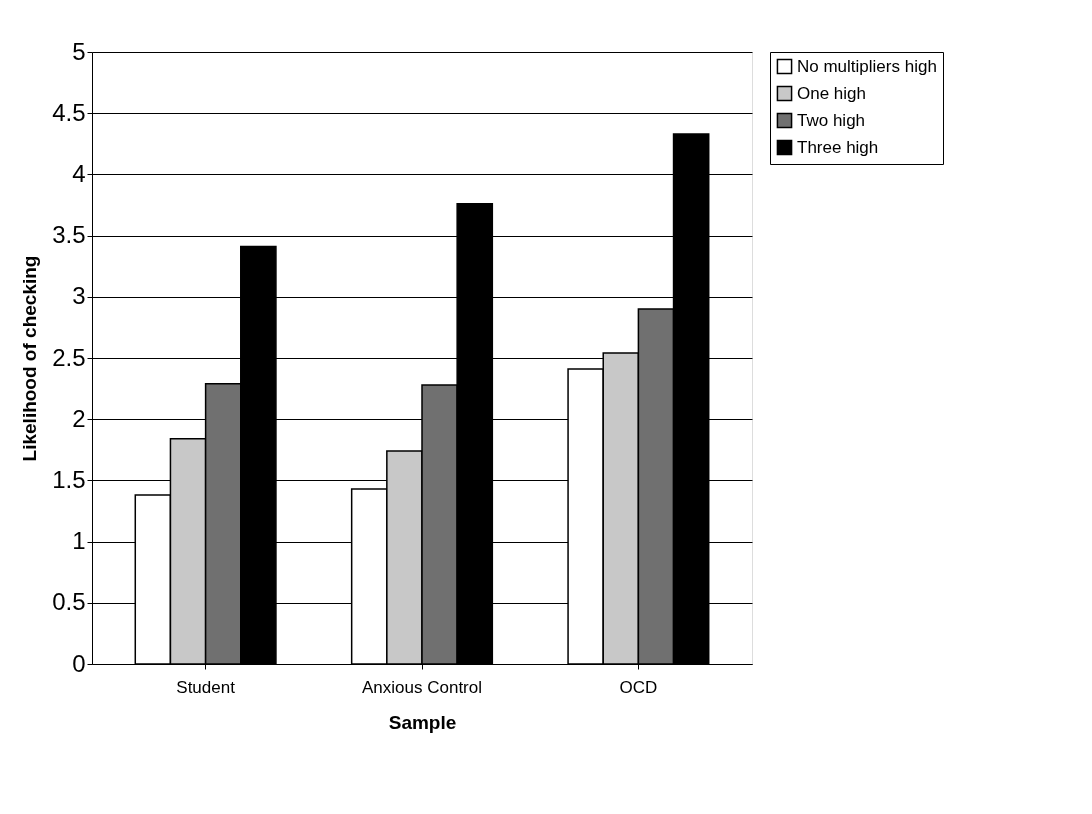 The height and width of the screenshot is (814, 1092). Describe the element at coordinates (79, 296) in the screenshot. I see `y-tick-label: 3` at that location.